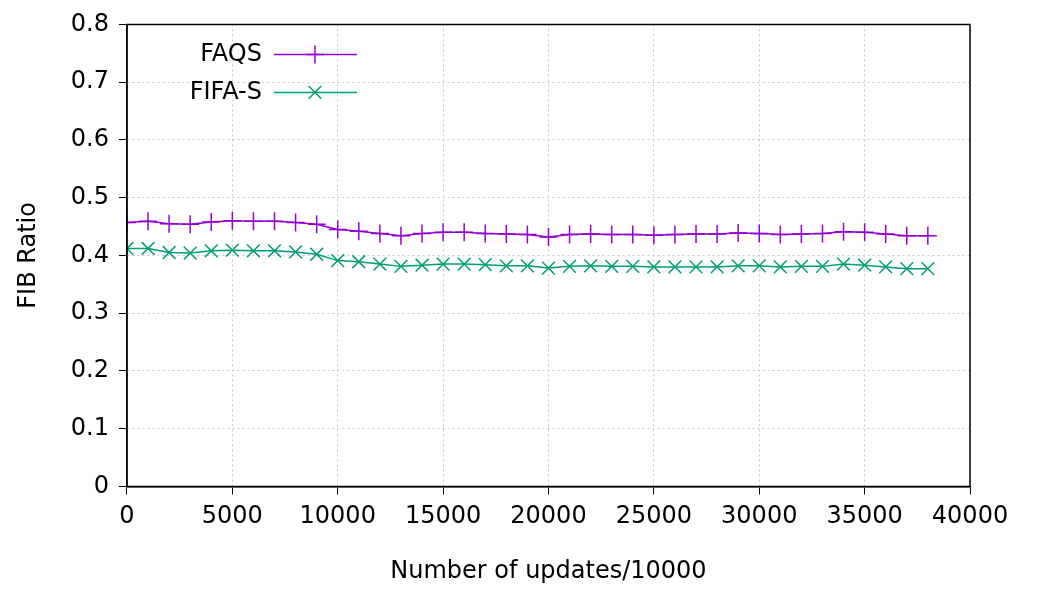 This screenshot has width=1050, height=600. What do you see at coordinates (89, 426) in the screenshot?
I see `y-tick-label: 0.1` at bounding box center [89, 426].